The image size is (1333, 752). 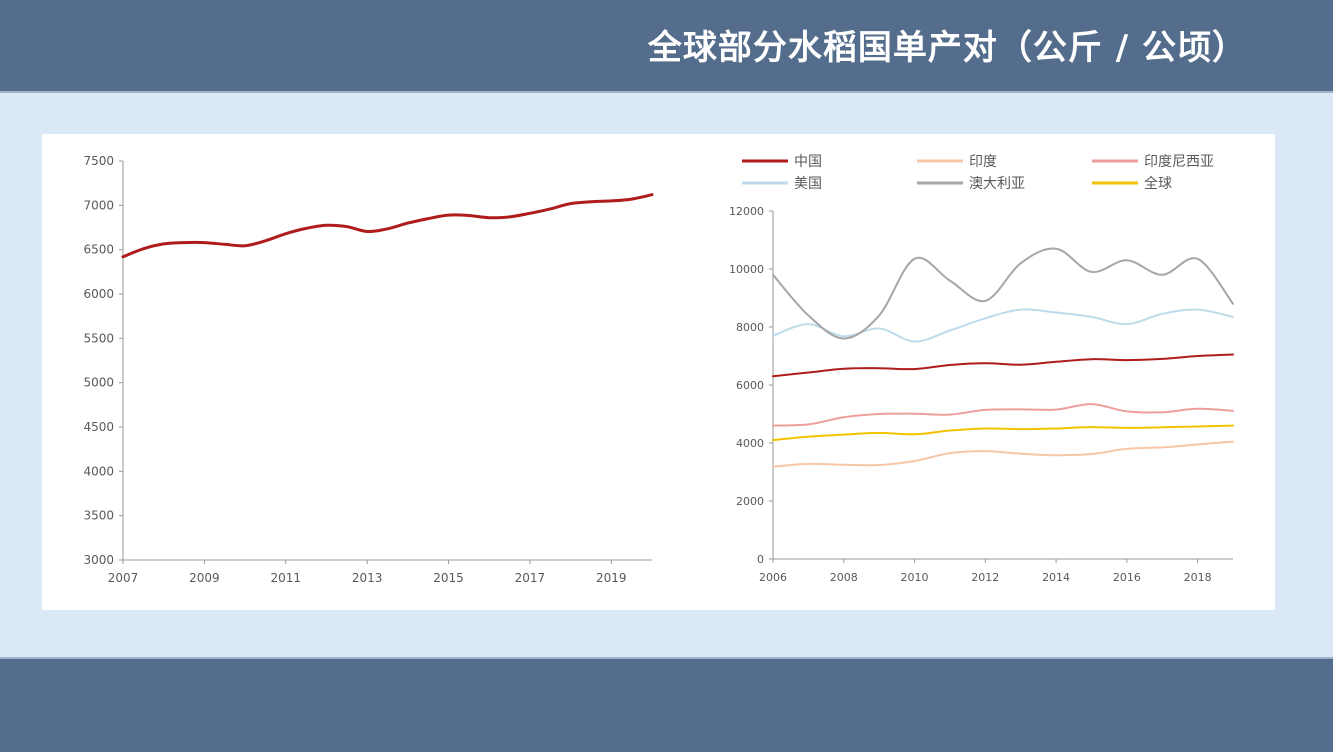 I want to click on legend-label: 全球, so click(x=1158, y=183).